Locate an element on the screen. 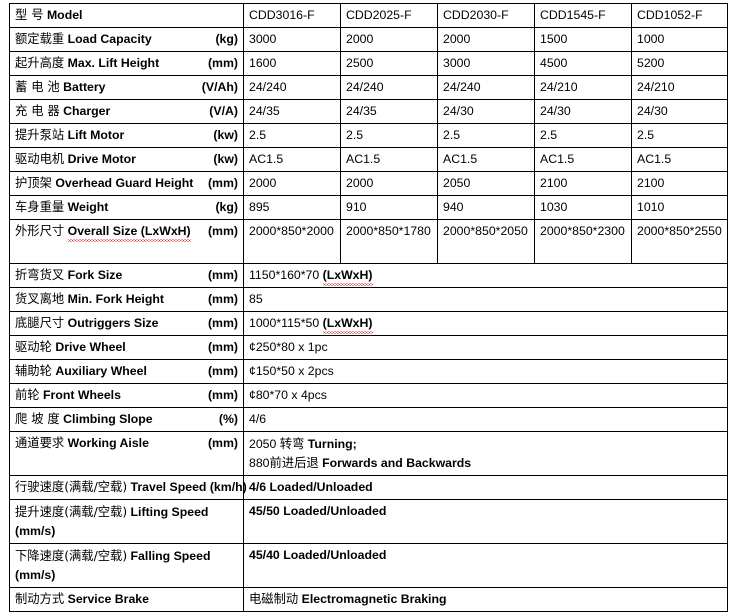  spec-label-cn: 底腿尺寸 is located at coordinates (40, 323).